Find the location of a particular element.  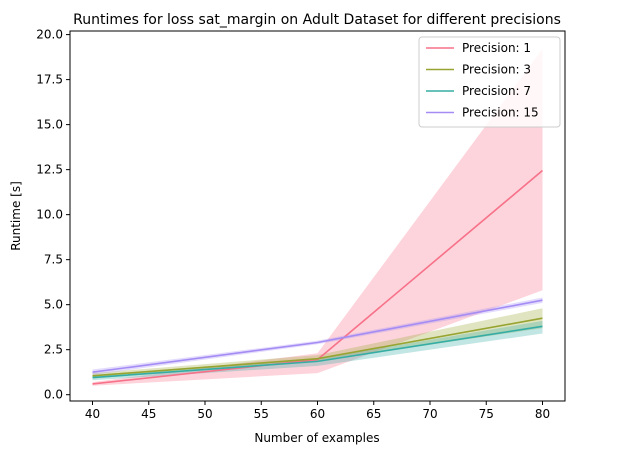

y-tick-label: 7.5 is located at coordinates (53, 260).